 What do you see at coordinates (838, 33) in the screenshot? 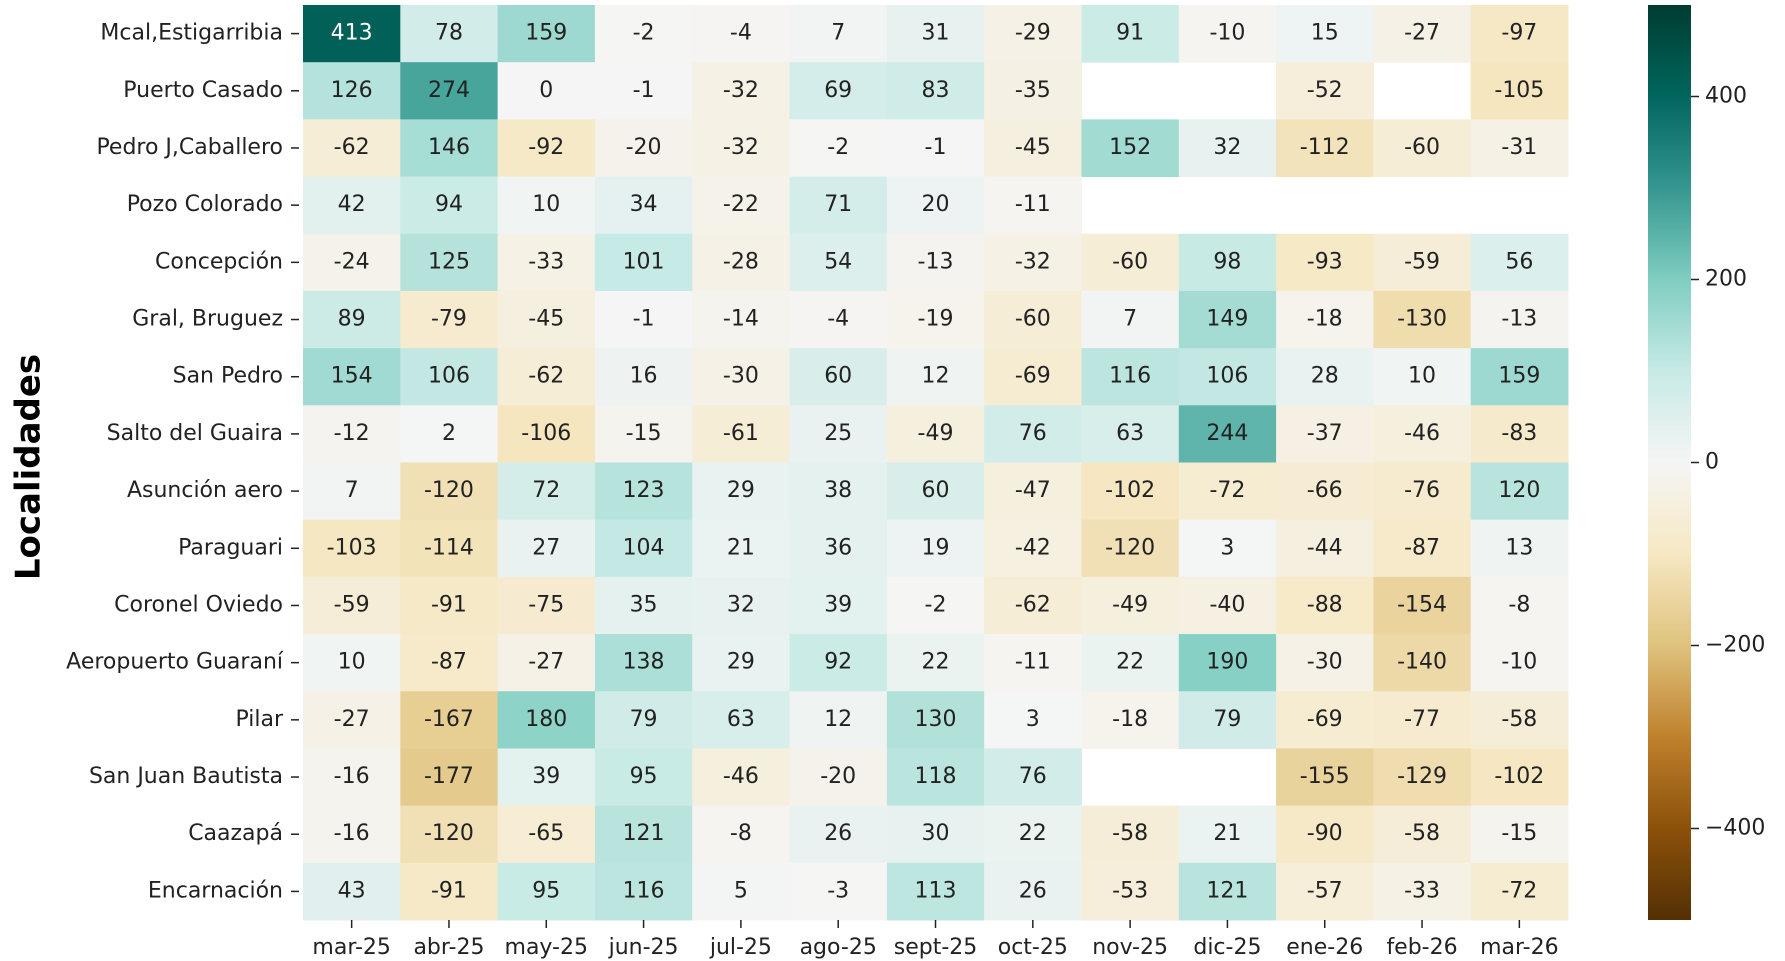
I see `cell-label: 7` at bounding box center [838, 33].